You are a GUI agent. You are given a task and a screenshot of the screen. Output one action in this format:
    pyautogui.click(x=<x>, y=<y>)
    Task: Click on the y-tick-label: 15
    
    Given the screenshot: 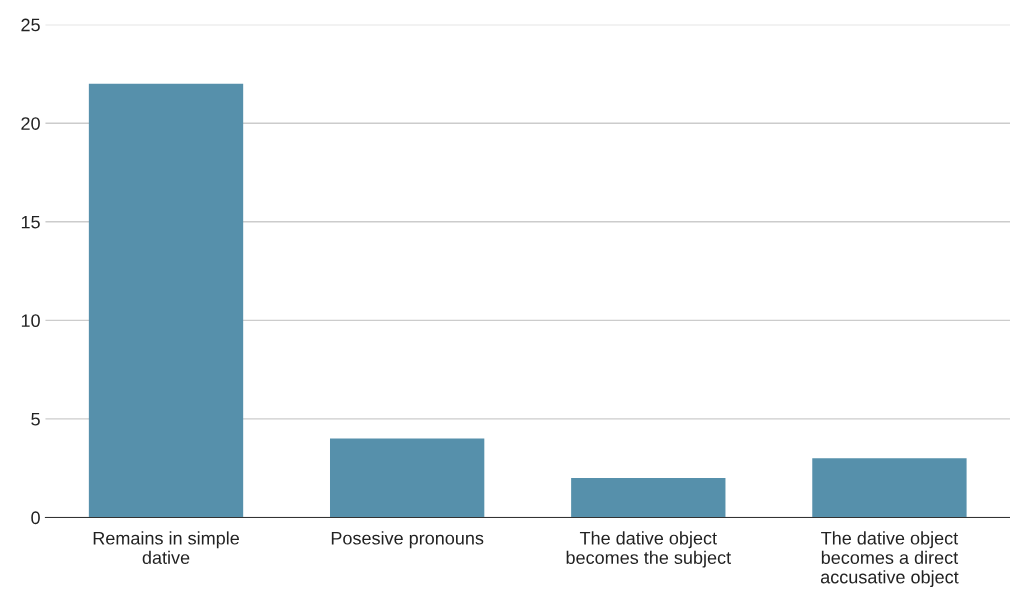 What is the action you would take?
    pyautogui.click(x=30, y=222)
    